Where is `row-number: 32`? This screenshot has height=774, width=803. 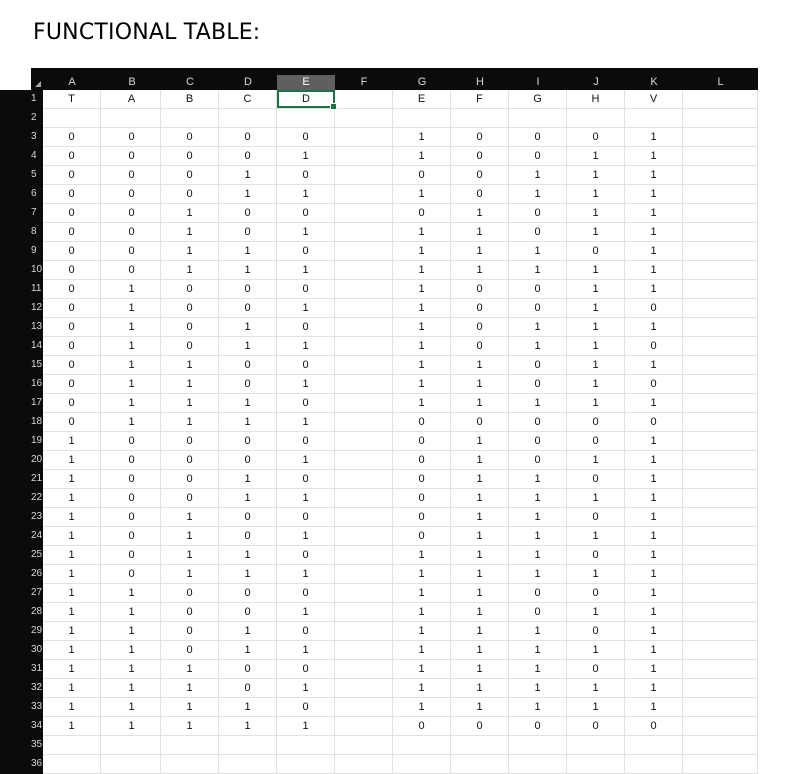 row-number: 32 is located at coordinates (21, 688).